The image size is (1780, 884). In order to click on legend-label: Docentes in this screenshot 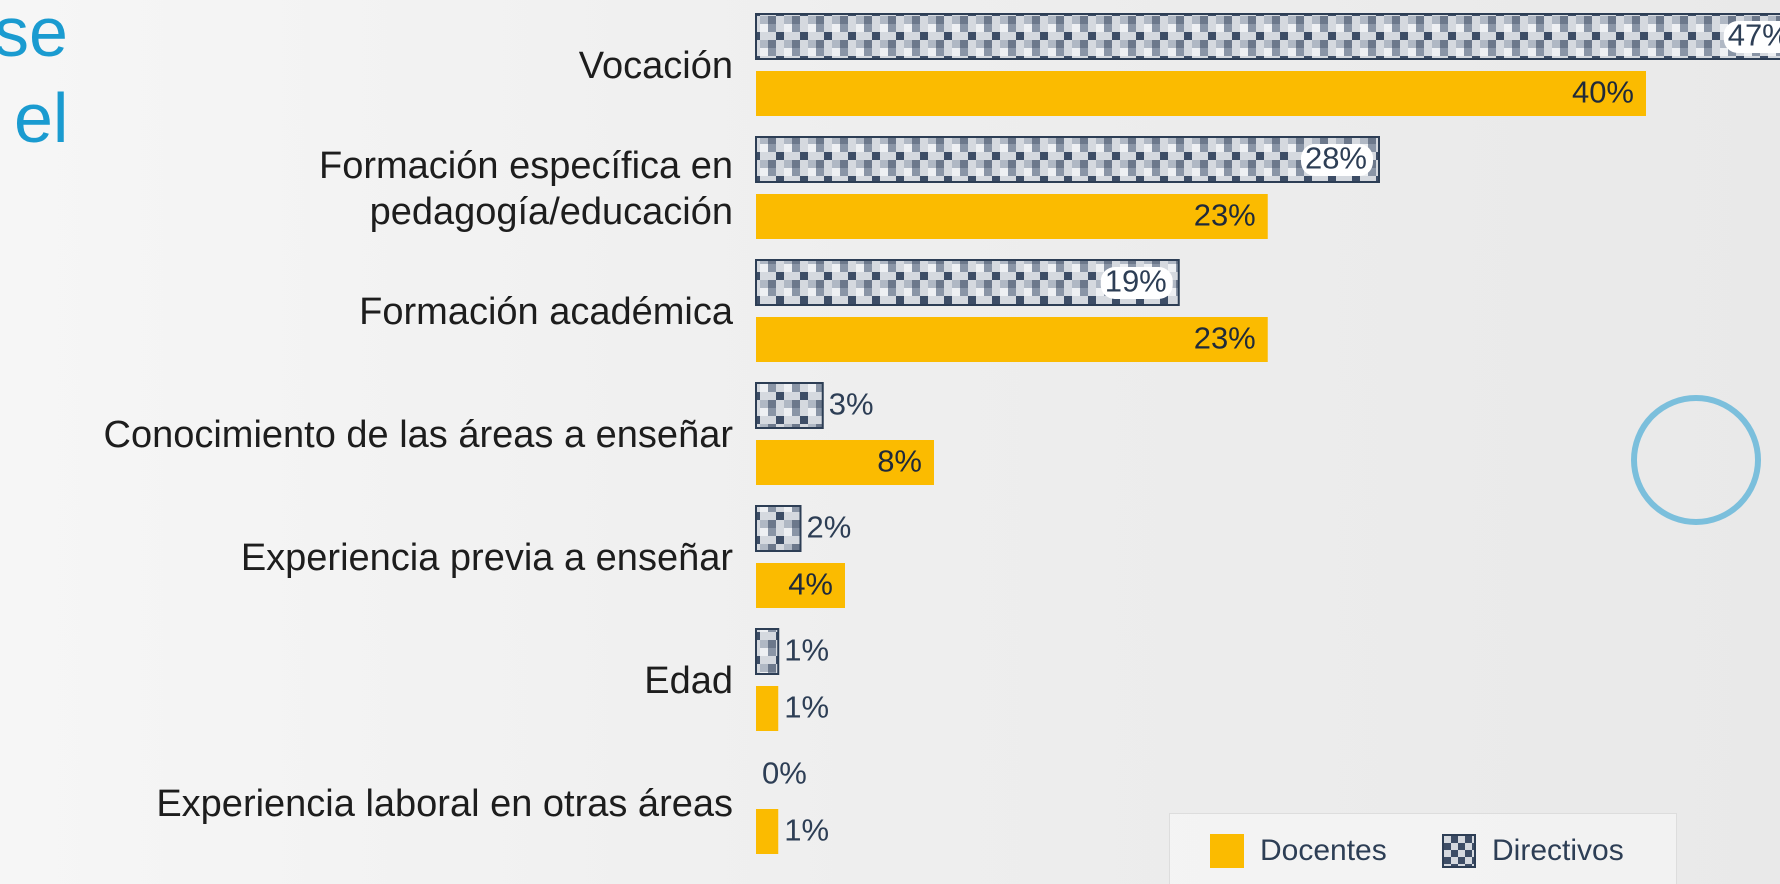, I will do `click(1323, 850)`.